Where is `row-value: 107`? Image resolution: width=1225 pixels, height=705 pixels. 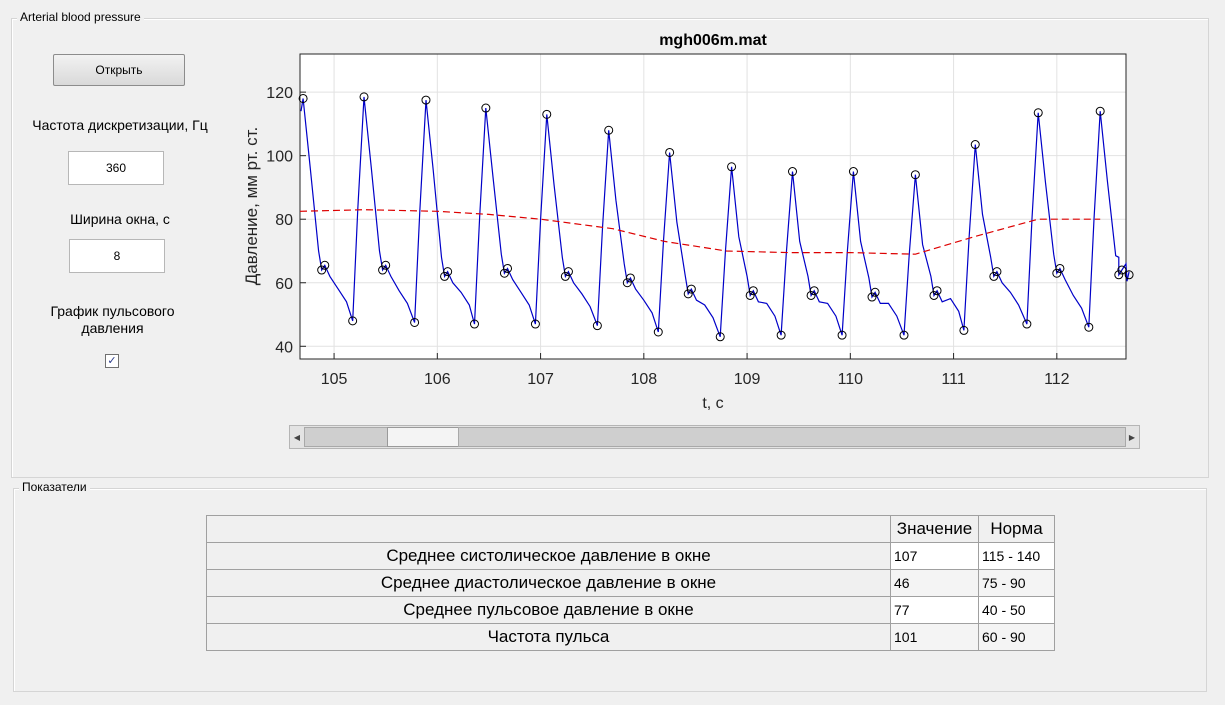 row-value: 107 is located at coordinates (934, 556).